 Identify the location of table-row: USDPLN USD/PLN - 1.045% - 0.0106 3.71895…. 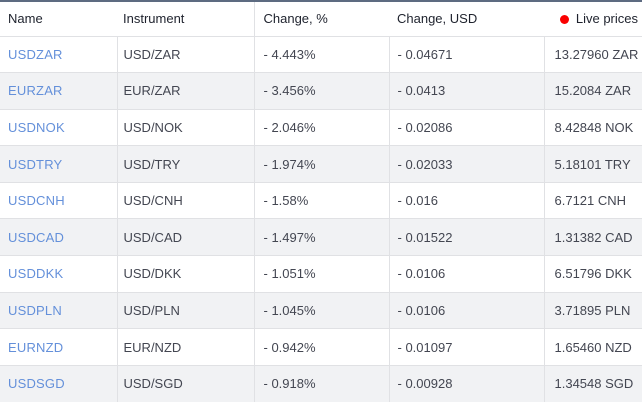
(321, 310).